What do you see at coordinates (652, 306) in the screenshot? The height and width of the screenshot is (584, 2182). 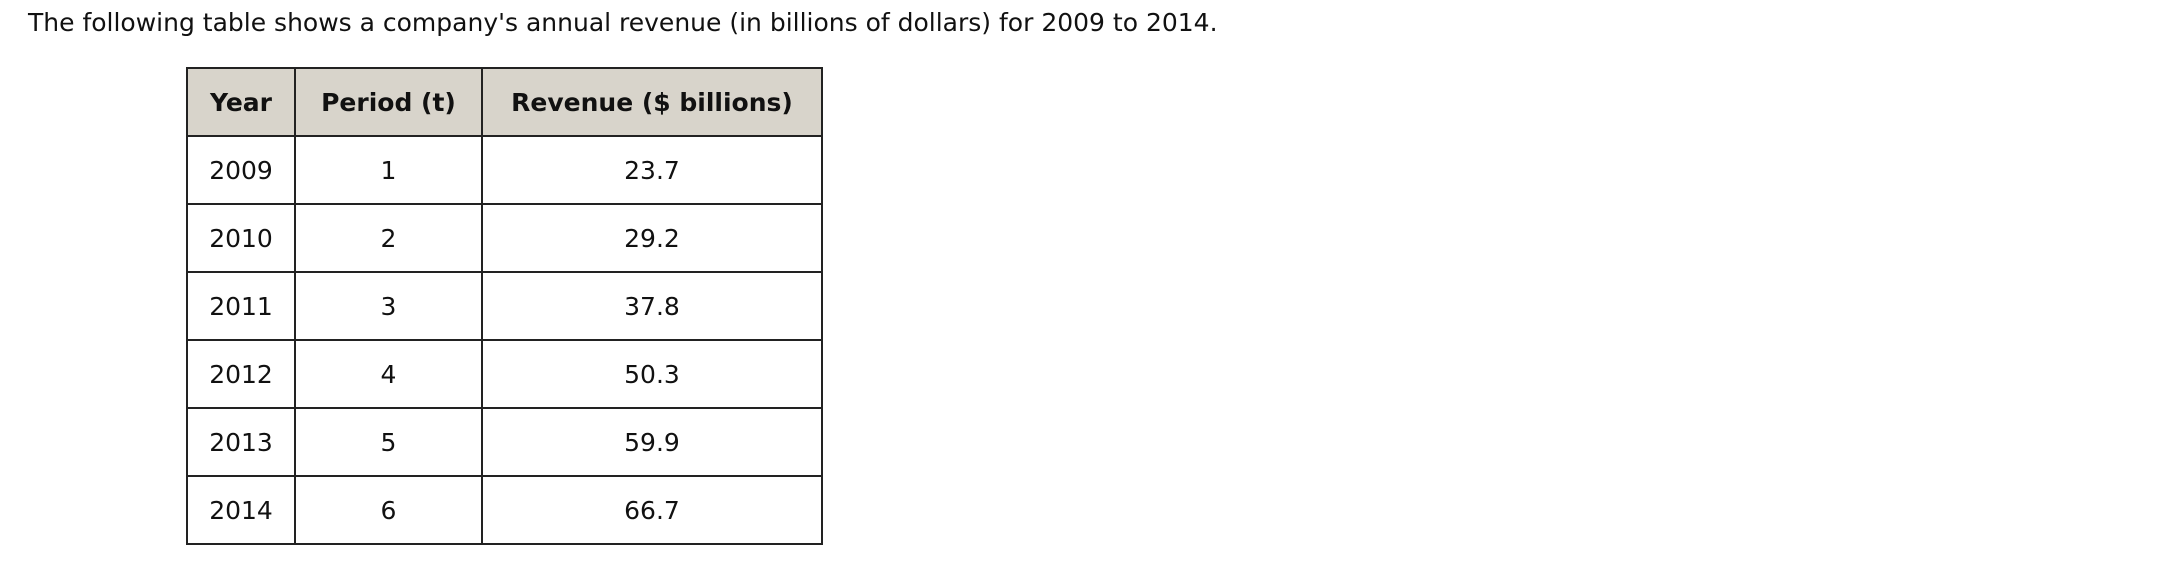 I see `table-cell: 37.8` at bounding box center [652, 306].